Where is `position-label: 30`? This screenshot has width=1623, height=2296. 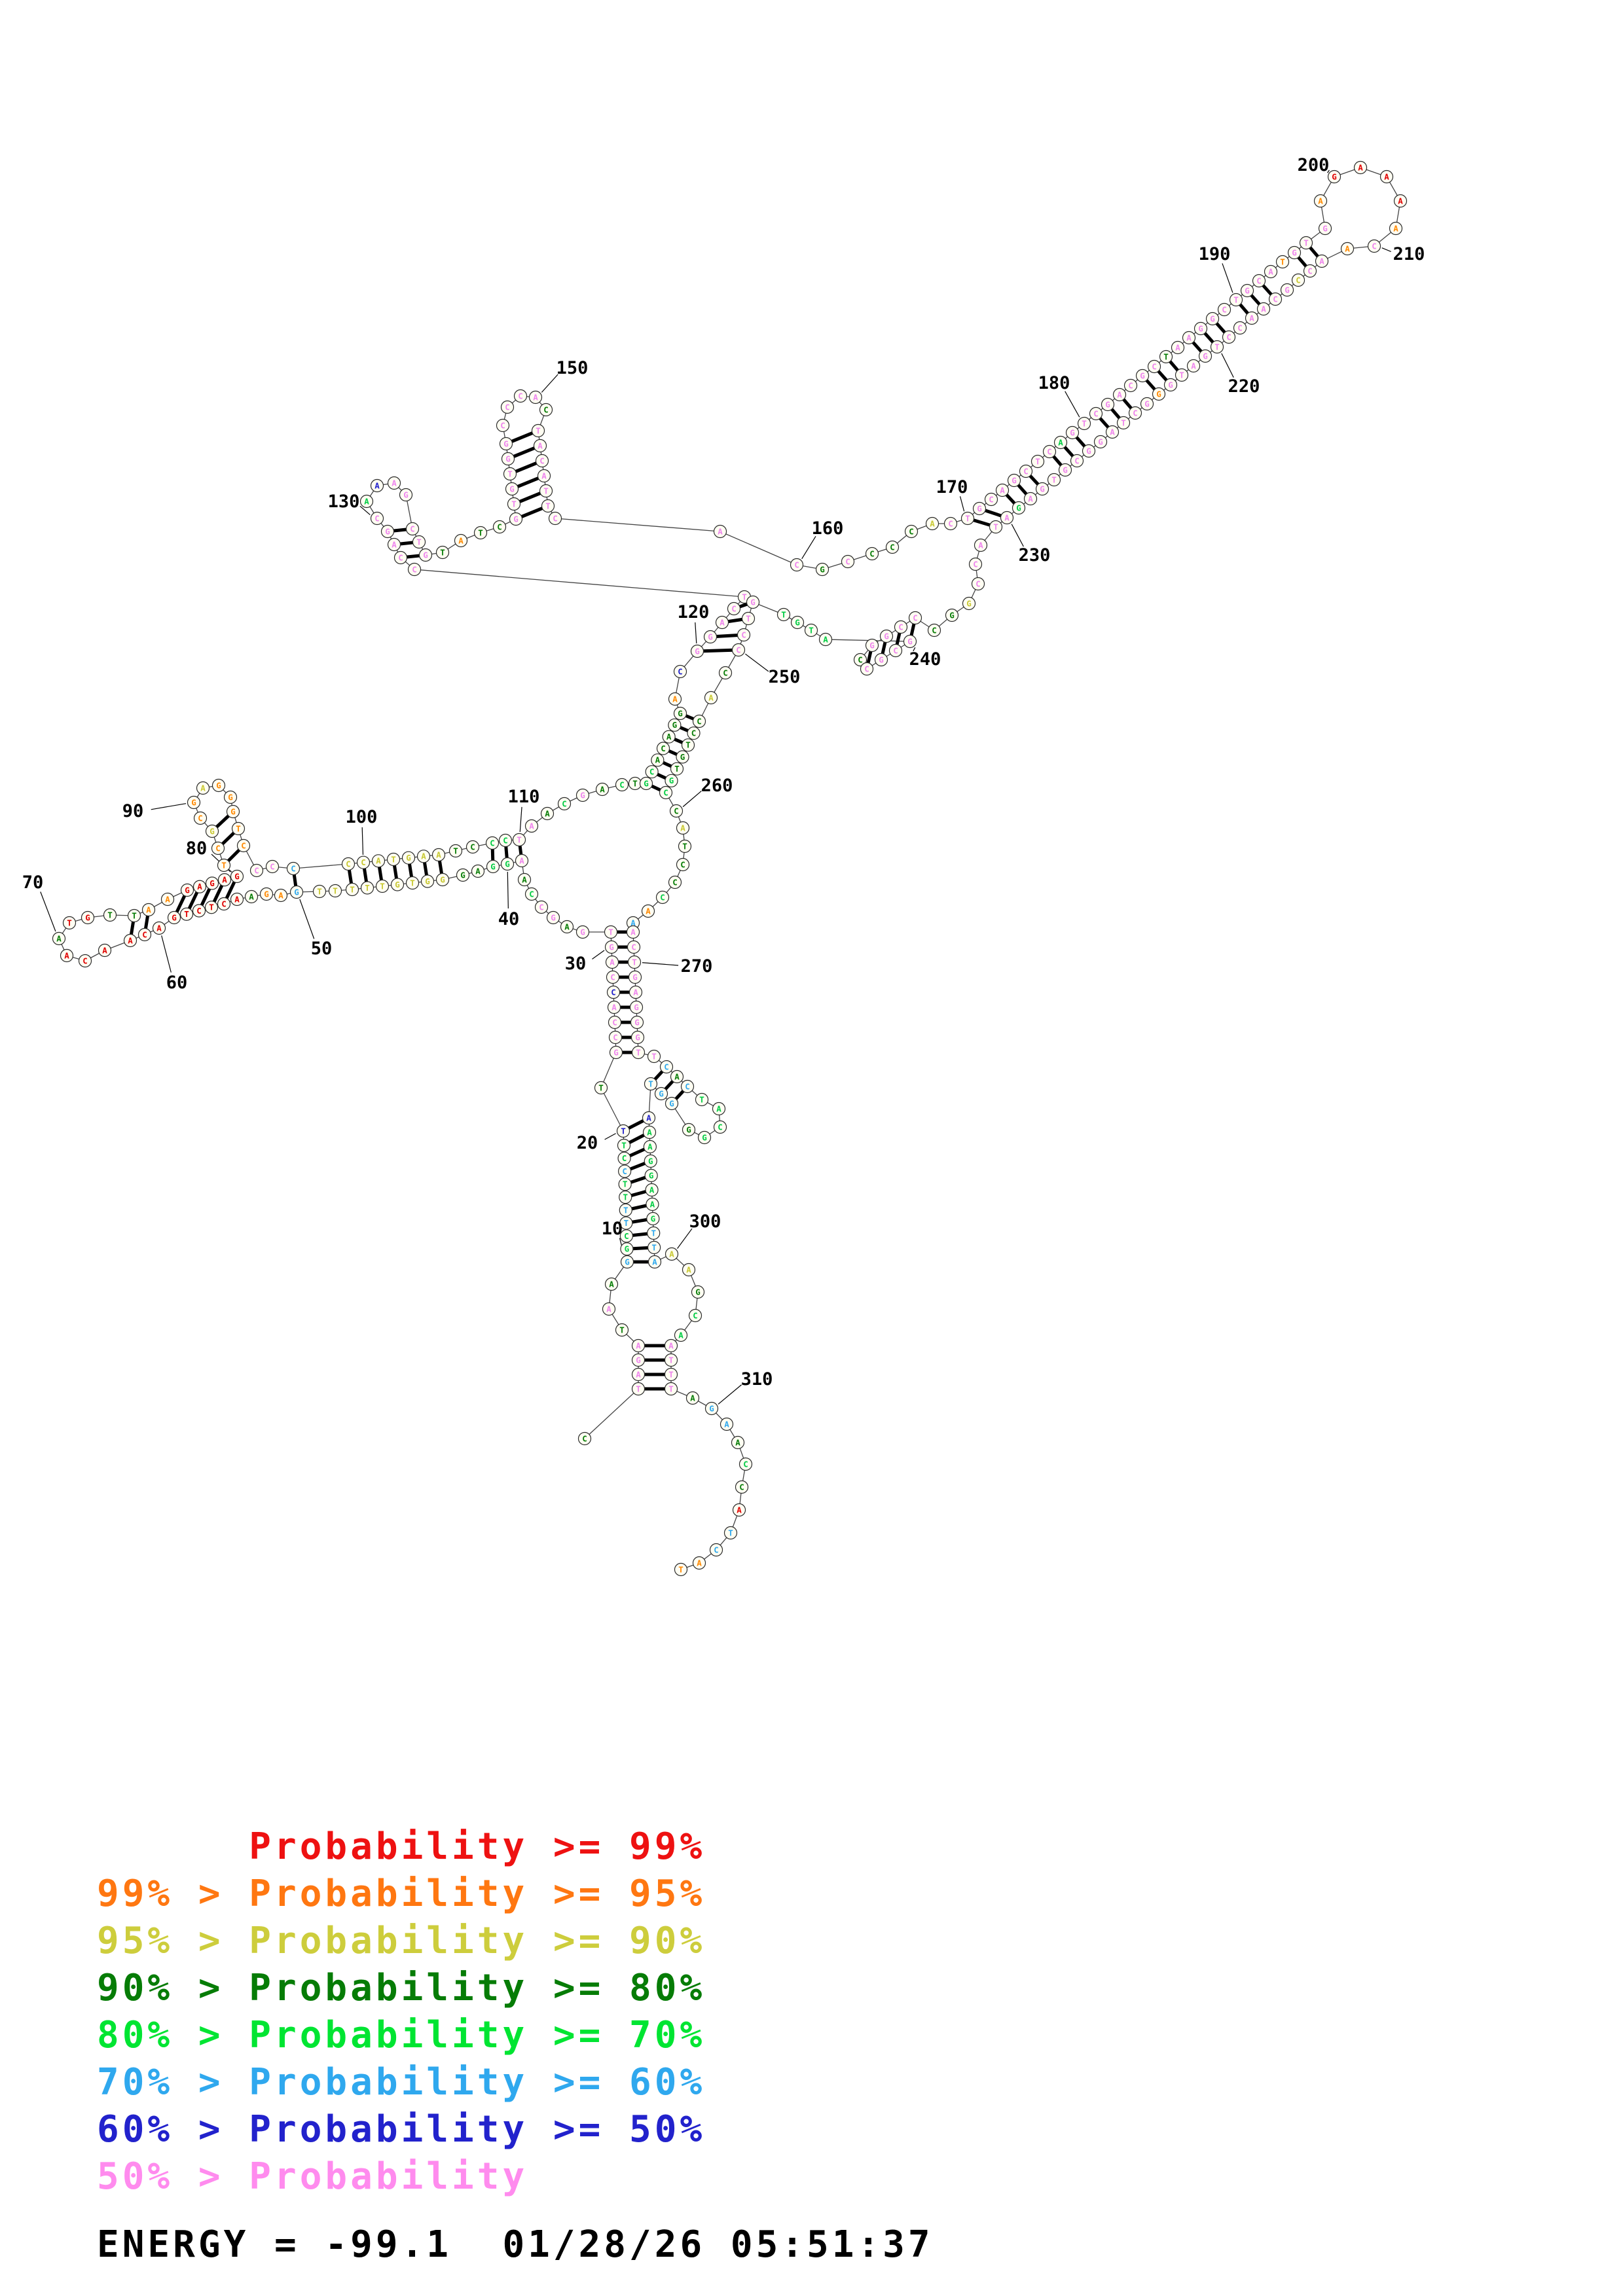
position-label: 30 is located at coordinates (576, 964).